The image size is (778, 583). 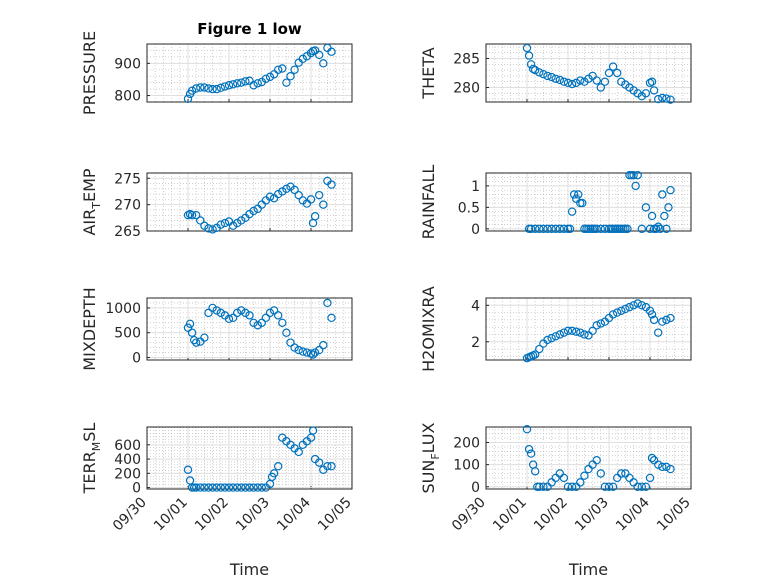 What do you see at coordinates (475, 306) in the screenshot?
I see `y-tick-label: 4` at bounding box center [475, 306].